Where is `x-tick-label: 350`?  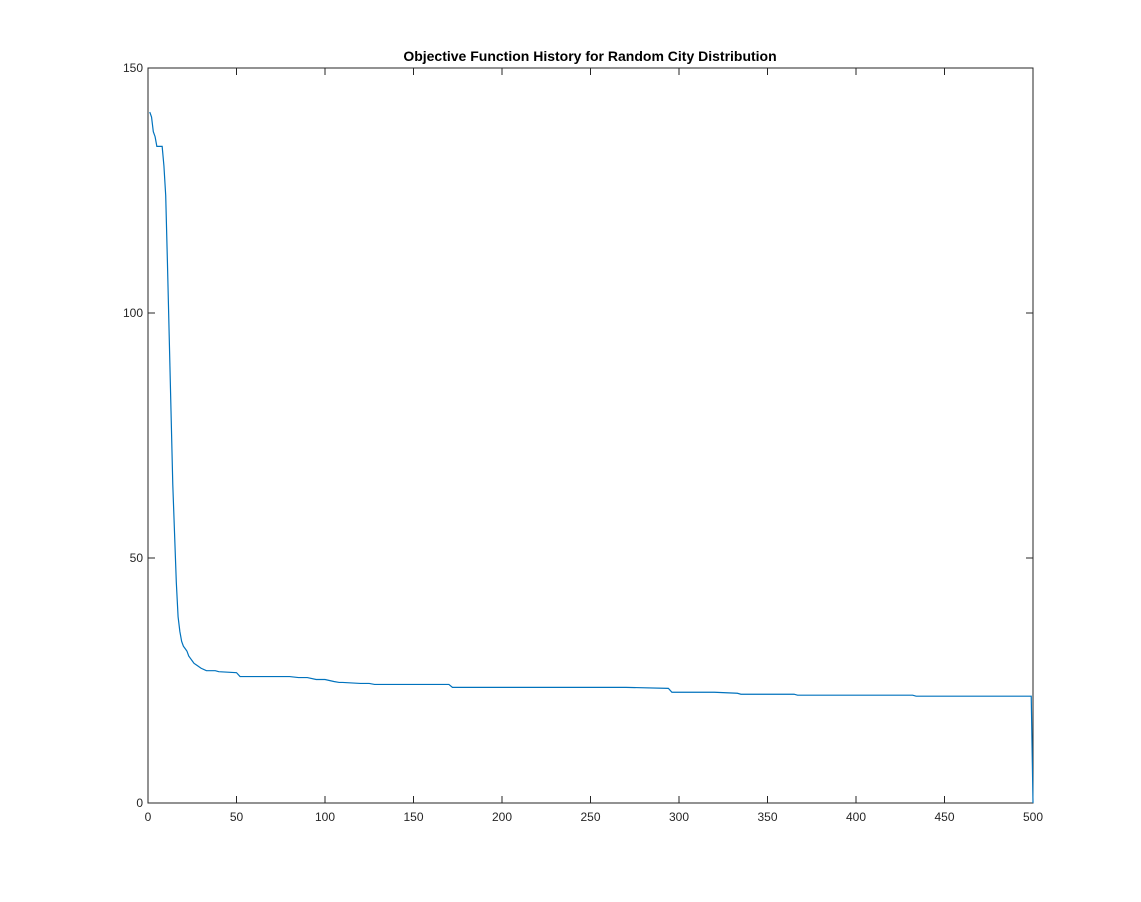 x-tick-label: 350 is located at coordinates (767, 817).